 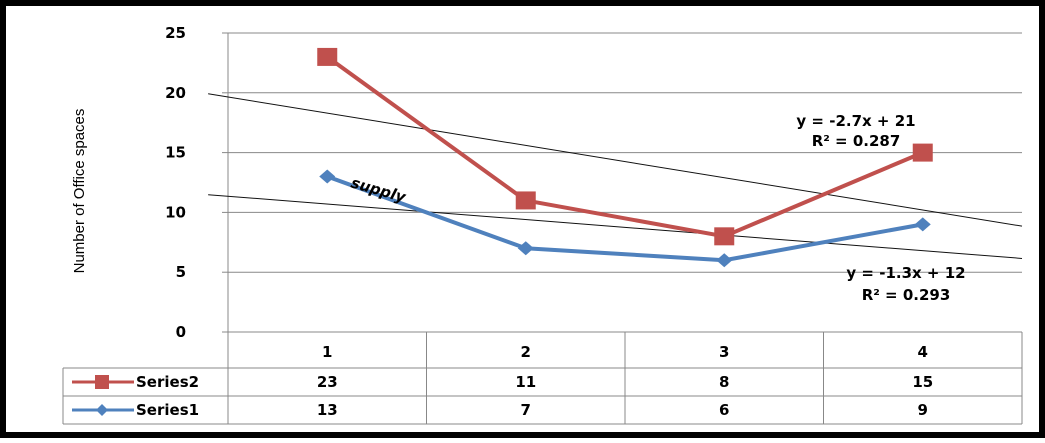 What do you see at coordinates (327, 410) in the screenshot?
I see `table-cell: 13` at bounding box center [327, 410].